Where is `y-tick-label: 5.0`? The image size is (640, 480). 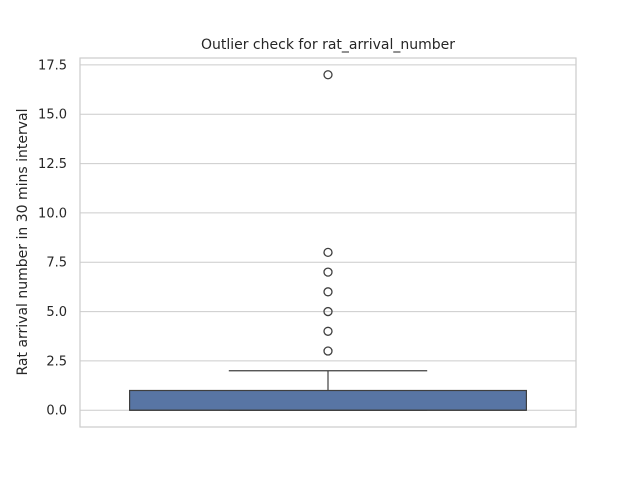
y-tick-label: 5.0 is located at coordinates (56, 312).